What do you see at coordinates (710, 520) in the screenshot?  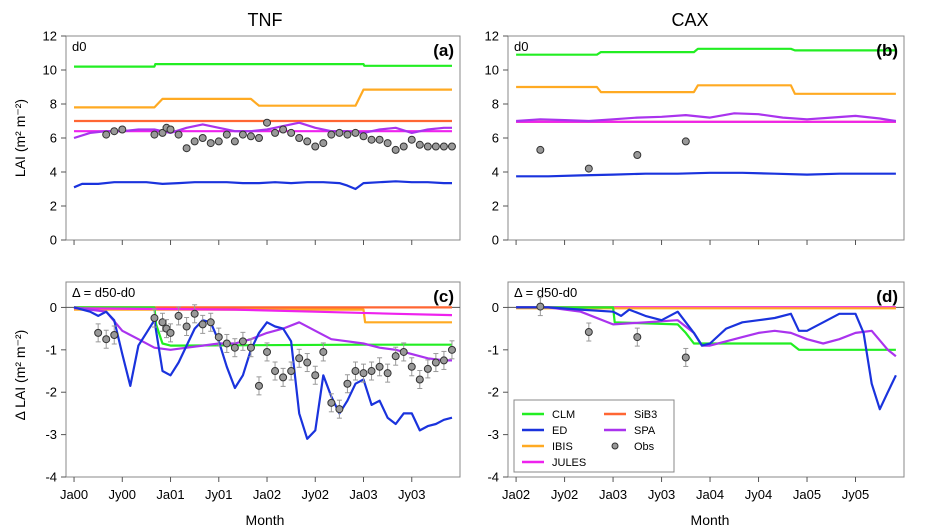 I see `x-axis-title-right: Month` at bounding box center [710, 520].